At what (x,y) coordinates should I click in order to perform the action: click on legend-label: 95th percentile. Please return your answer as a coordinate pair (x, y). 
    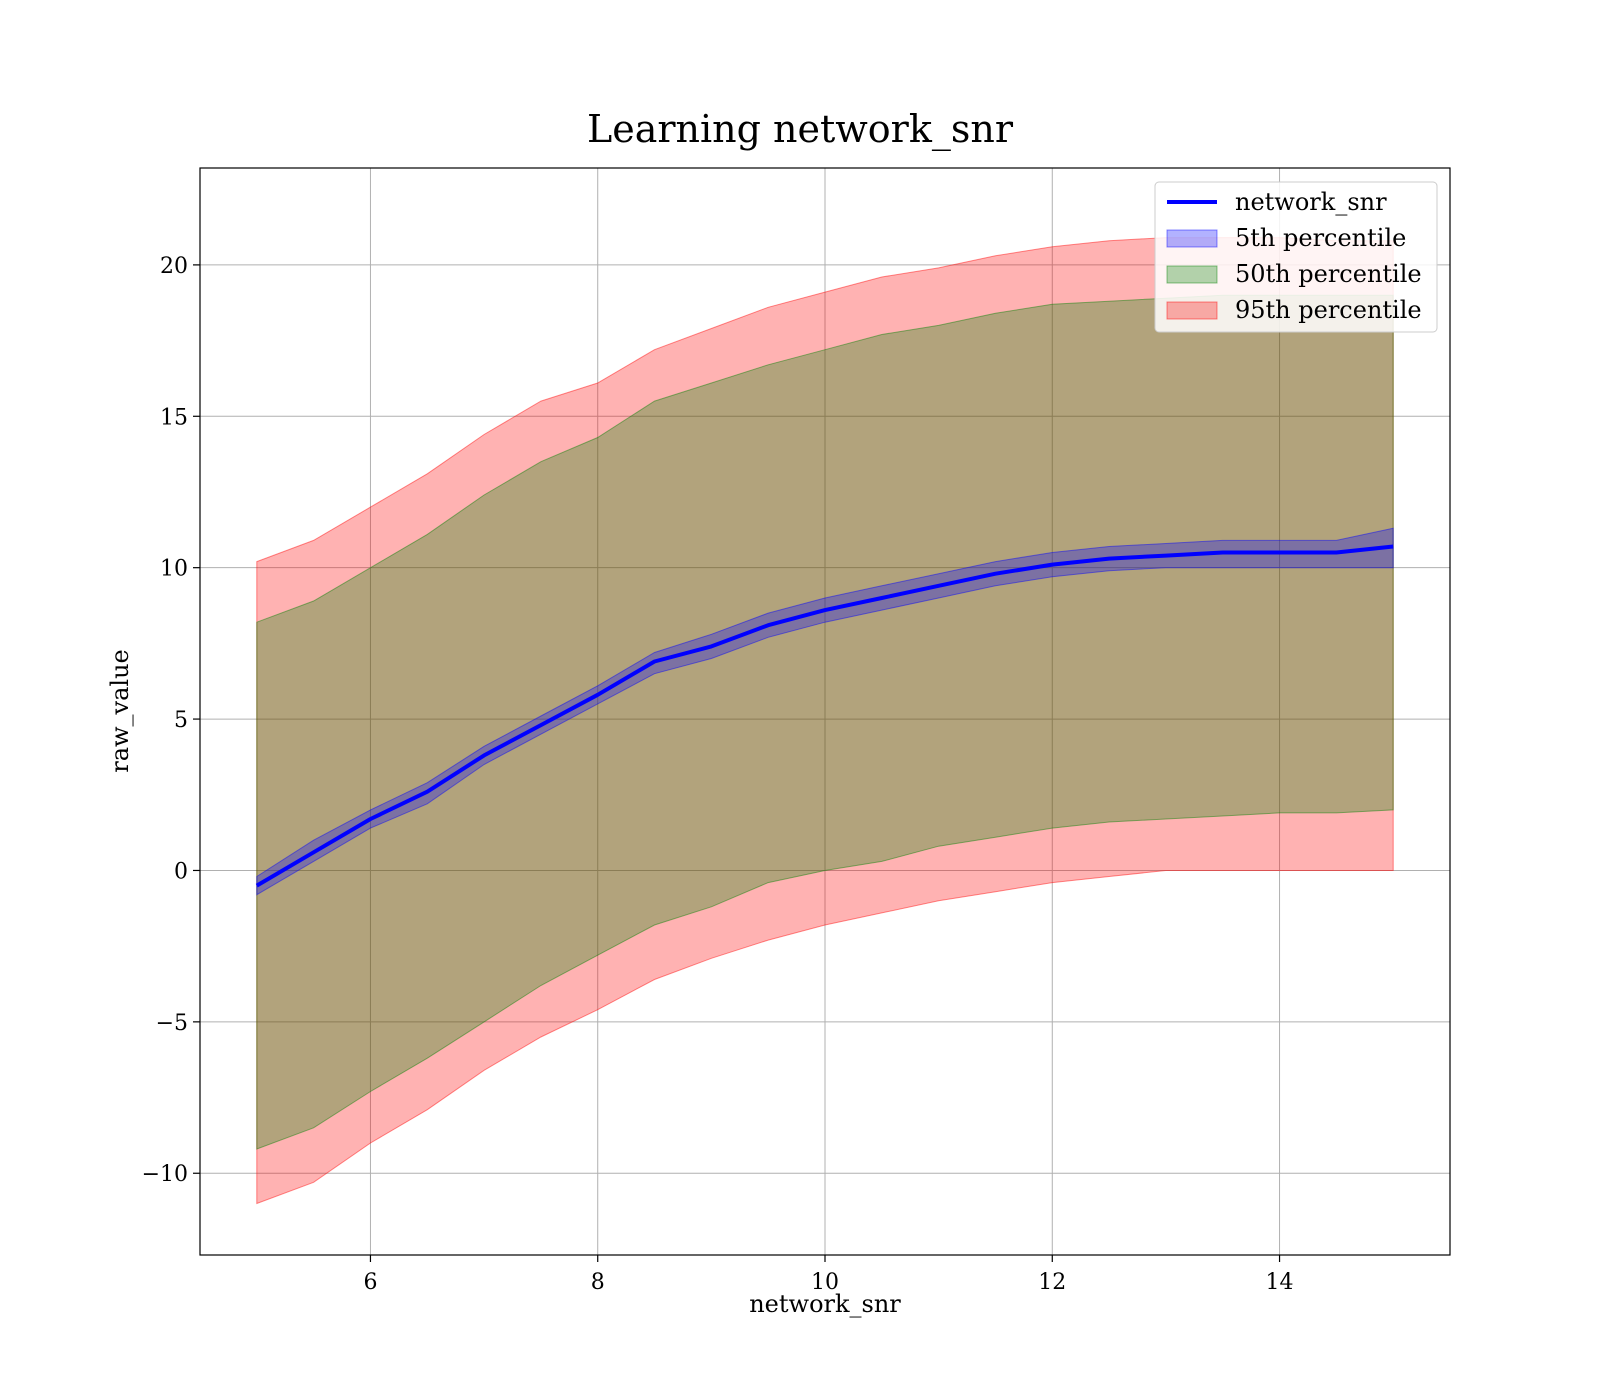
    Looking at the image, I should click on (1328, 310).